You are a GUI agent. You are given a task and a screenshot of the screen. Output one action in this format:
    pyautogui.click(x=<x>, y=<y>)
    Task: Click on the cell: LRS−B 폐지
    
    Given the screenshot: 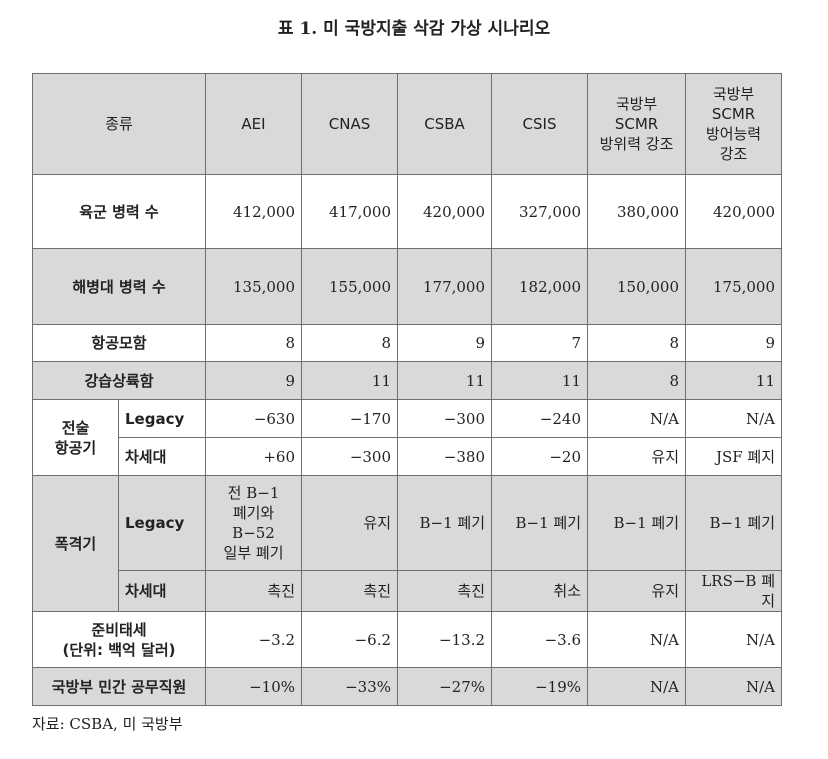 What is the action you would take?
    pyautogui.click(x=734, y=591)
    